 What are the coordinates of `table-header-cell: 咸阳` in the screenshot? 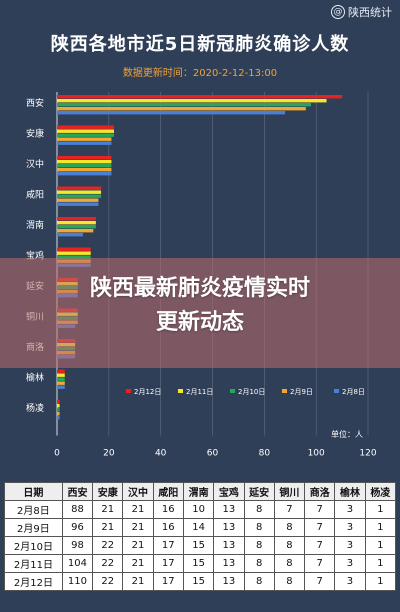 It's located at (168, 491).